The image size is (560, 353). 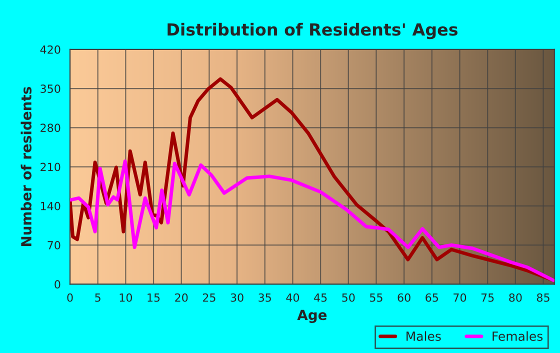 I want to click on legend-label: Females, so click(x=517, y=336).